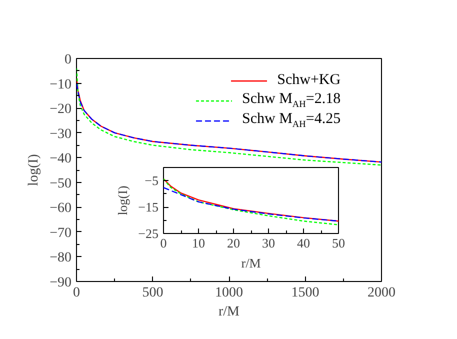  What do you see at coordinates (148, 233) in the screenshot?
I see `y-tick-label: −25` at bounding box center [148, 233].